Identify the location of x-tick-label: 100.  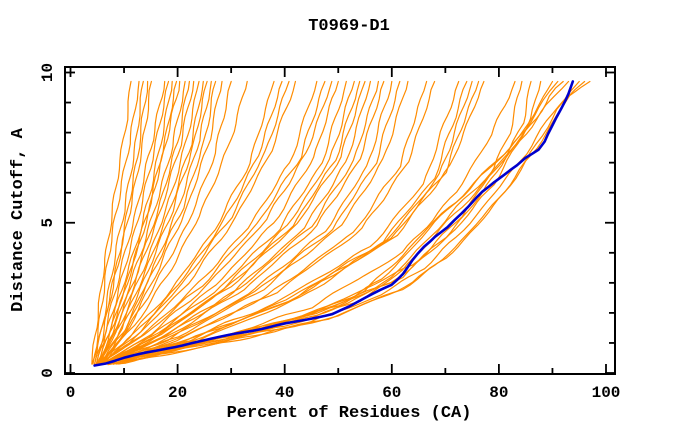
(606, 393).